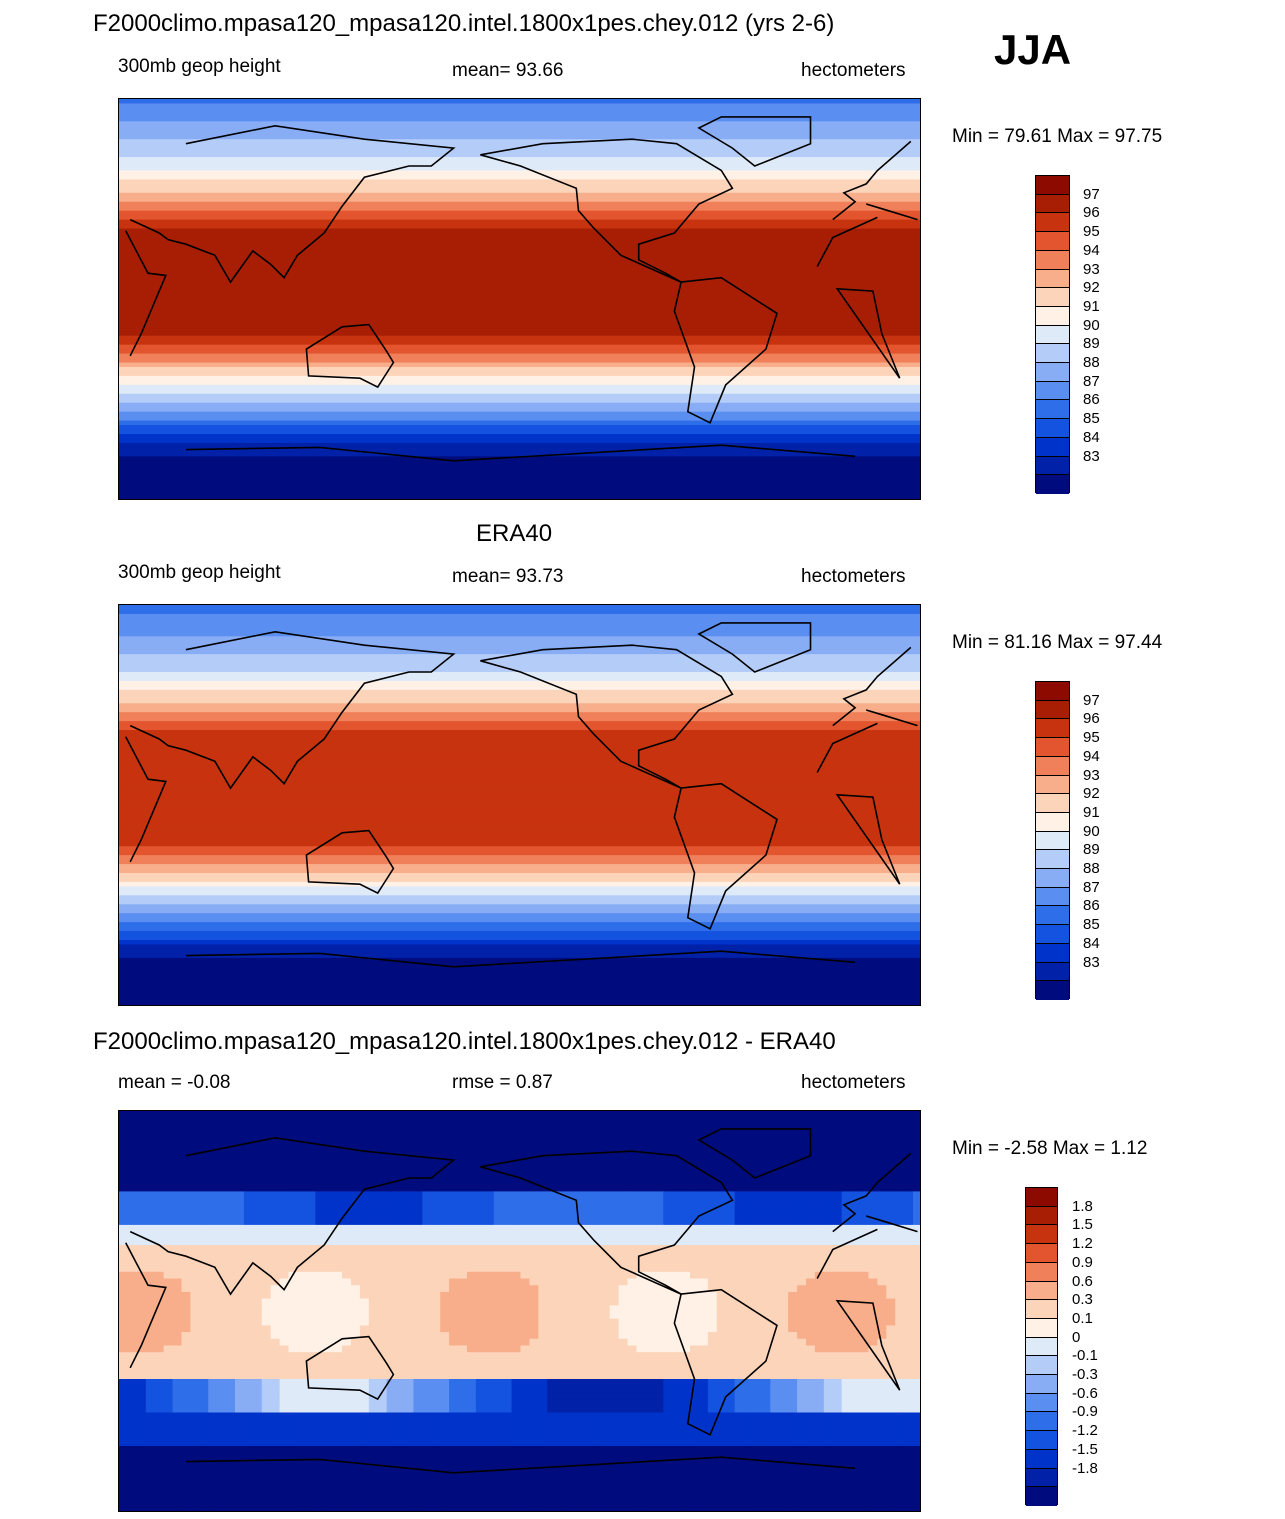 The width and height of the screenshot is (1285, 1519). What do you see at coordinates (1052, 447) in the screenshot?
I see `colorbar-cell` at bounding box center [1052, 447].